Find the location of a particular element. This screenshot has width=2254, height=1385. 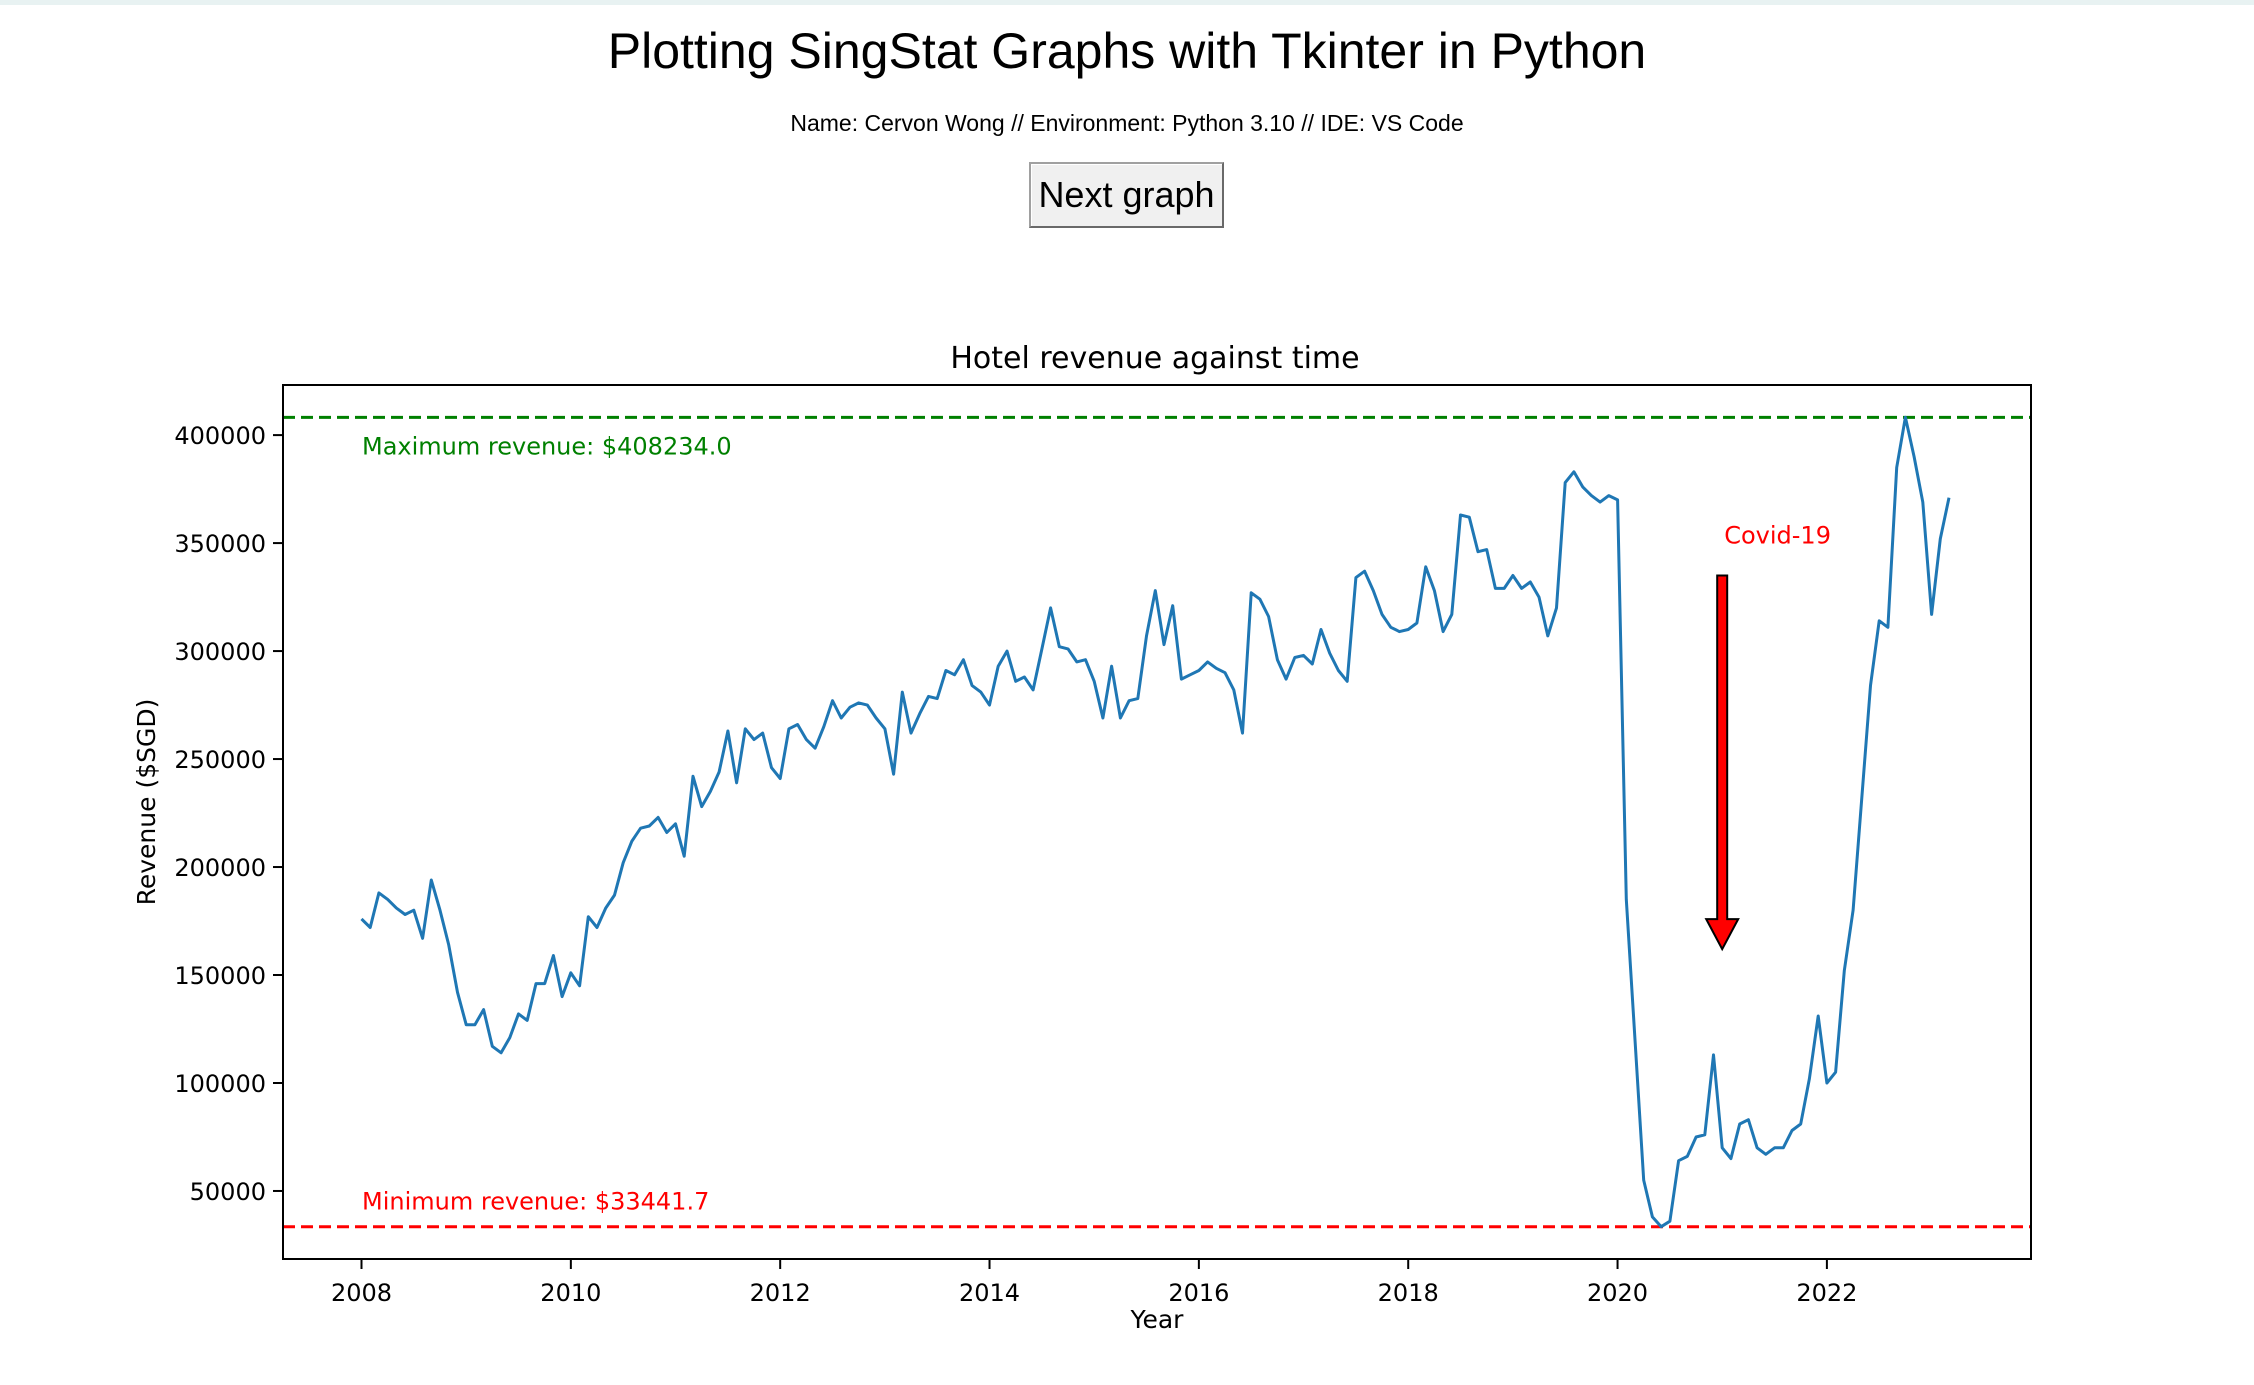

min-revenue-label: Minimum revenue: $33441.7 is located at coordinates (535, 1202).